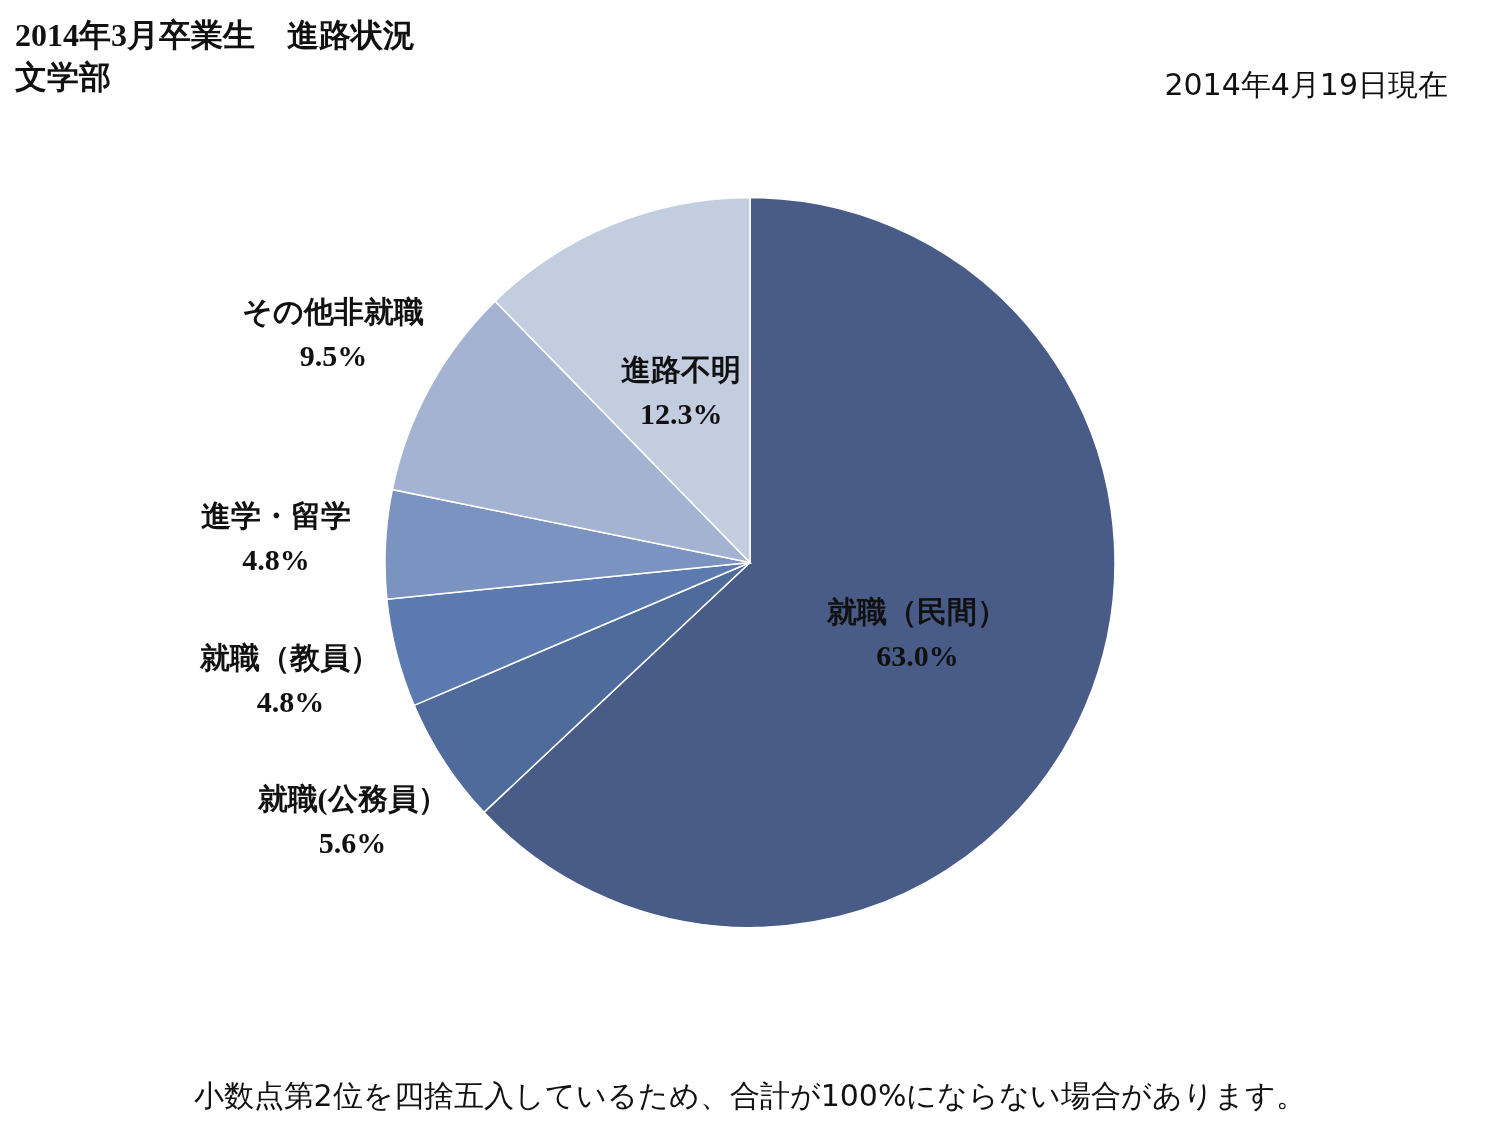 Image resolution: width=1500 pixels, height=1125 pixels. What do you see at coordinates (333, 312) in the screenshot?
I see `slice-label: その他非就職` at bounding box center [333, 312].